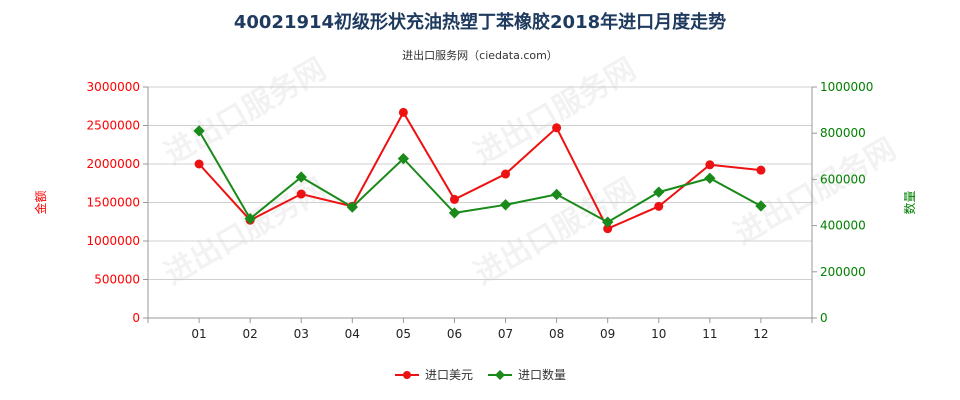 The height and width of the screenshot is (400, 960). I want to click on x-tick-label: 03, so click(301, 334).